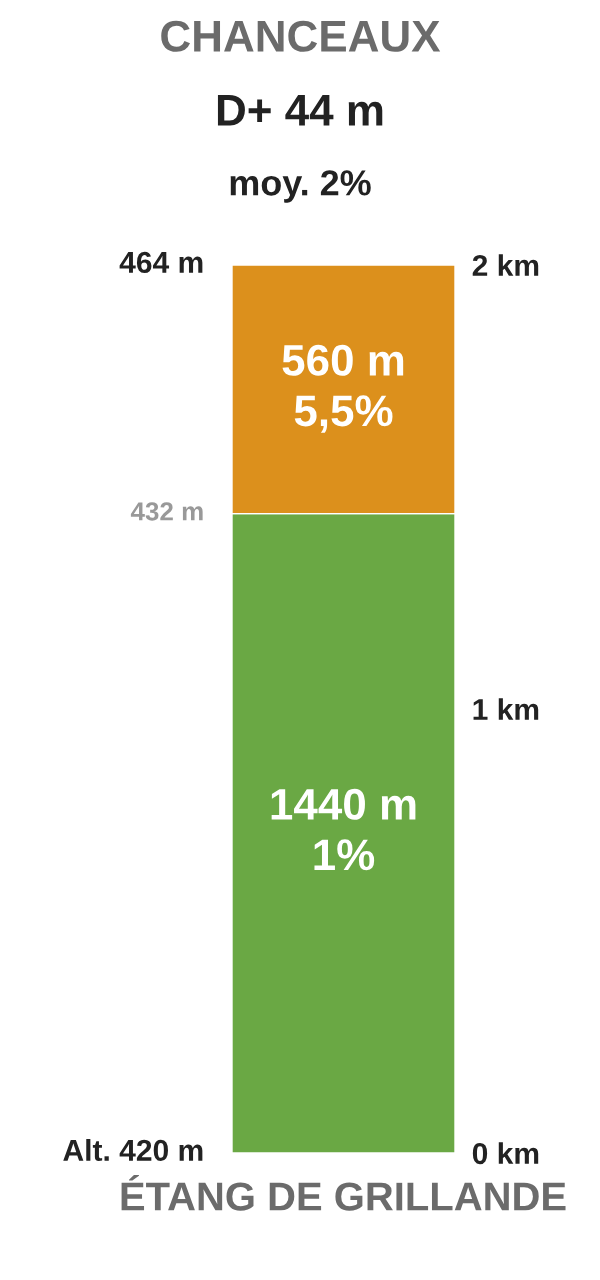 The height and width of the screenshot is (1280, 600). I want to click on text: 464 m, so click(161, 262).